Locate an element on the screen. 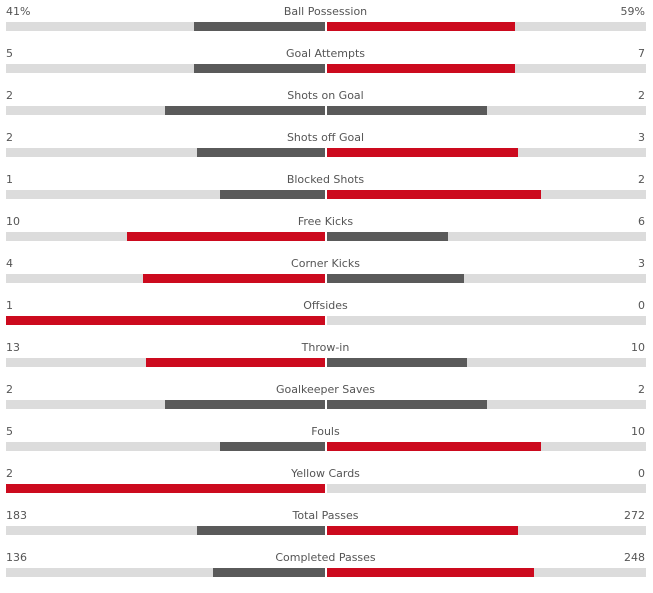 The height and width of the screenshot is (593, 653). stat-labels: 136 Completed Passes 248 is located at coordinates (325, 558).